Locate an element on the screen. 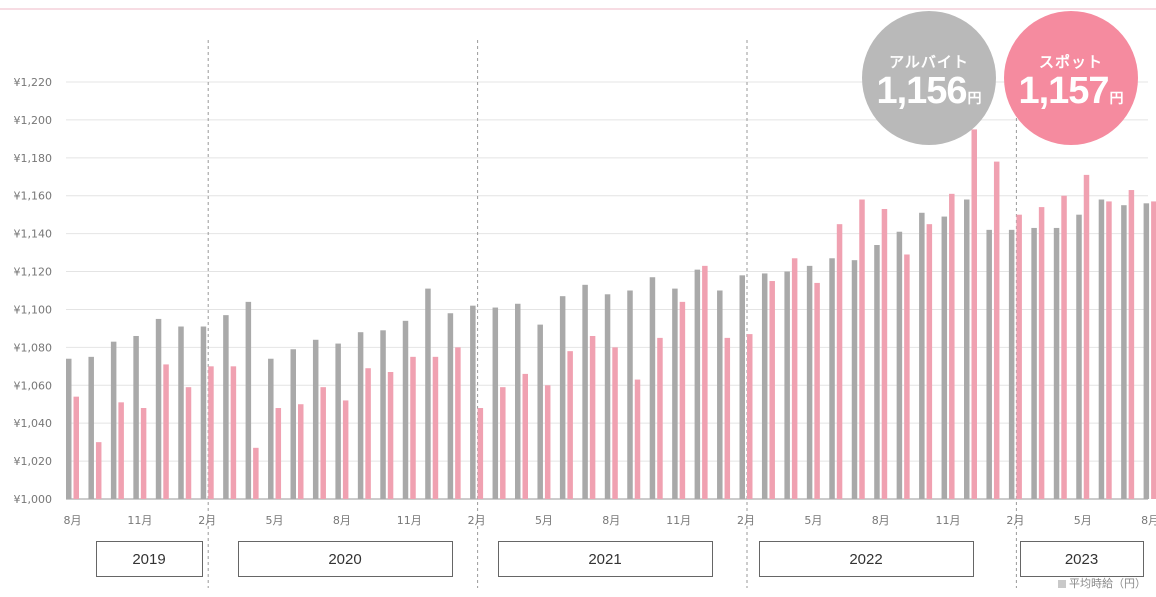 This screenshot has width=1156, height=597. y-tick-label: ¥1,160 is located at coordinates (33, 196).